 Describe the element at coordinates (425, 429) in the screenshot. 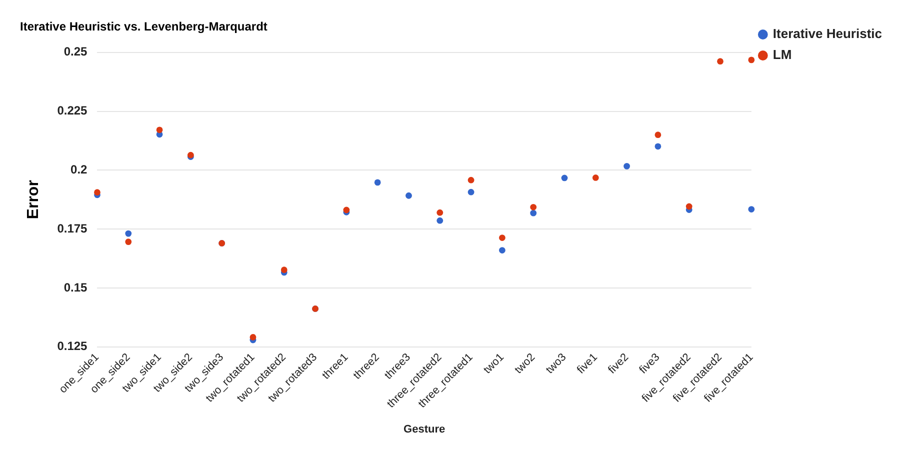

I see `x-axis-title: Gesture` at that location.